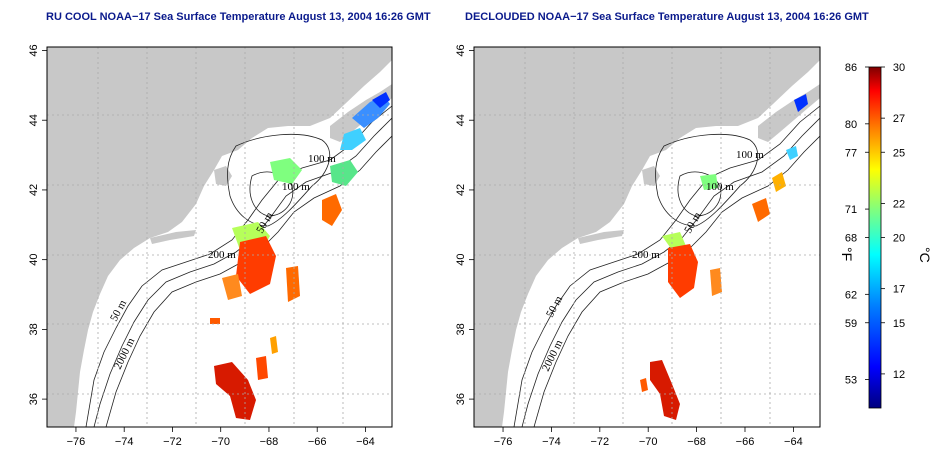 This screenshot has height=475, width=950. Describe the element at coordinates (851, 324) in the screenshot. I see `colorbar-label-fahrenheit: 59` at that location.